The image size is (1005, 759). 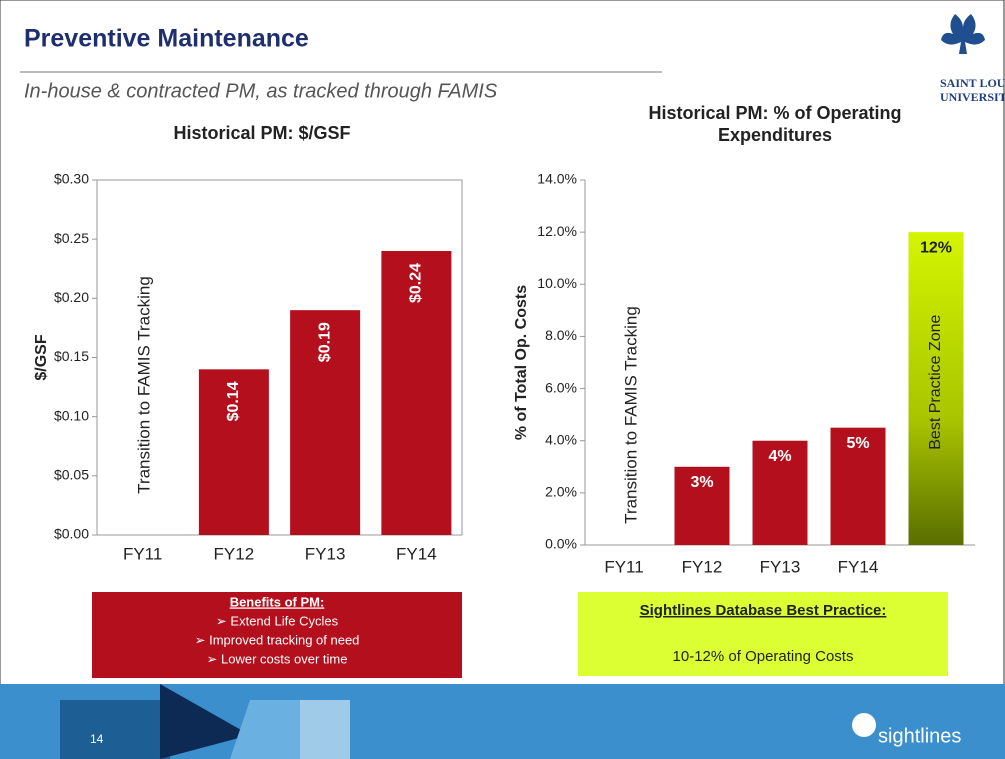 I want to click on best-practice-text: 10-12% of Operating Costs, so click(x=763, y=656).